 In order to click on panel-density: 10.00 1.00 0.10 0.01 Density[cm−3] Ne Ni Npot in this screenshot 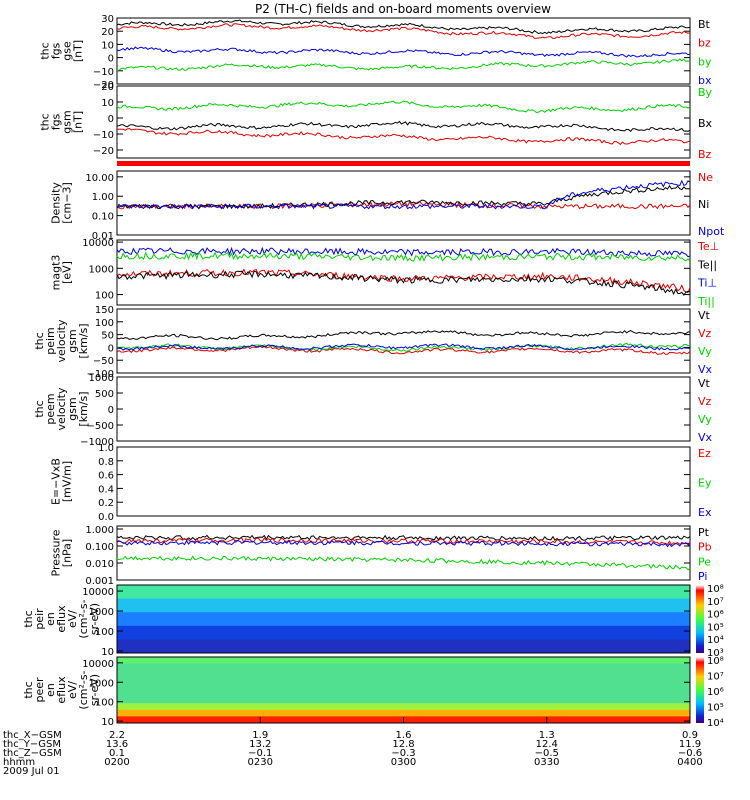, I will do `click(387, 206)`.